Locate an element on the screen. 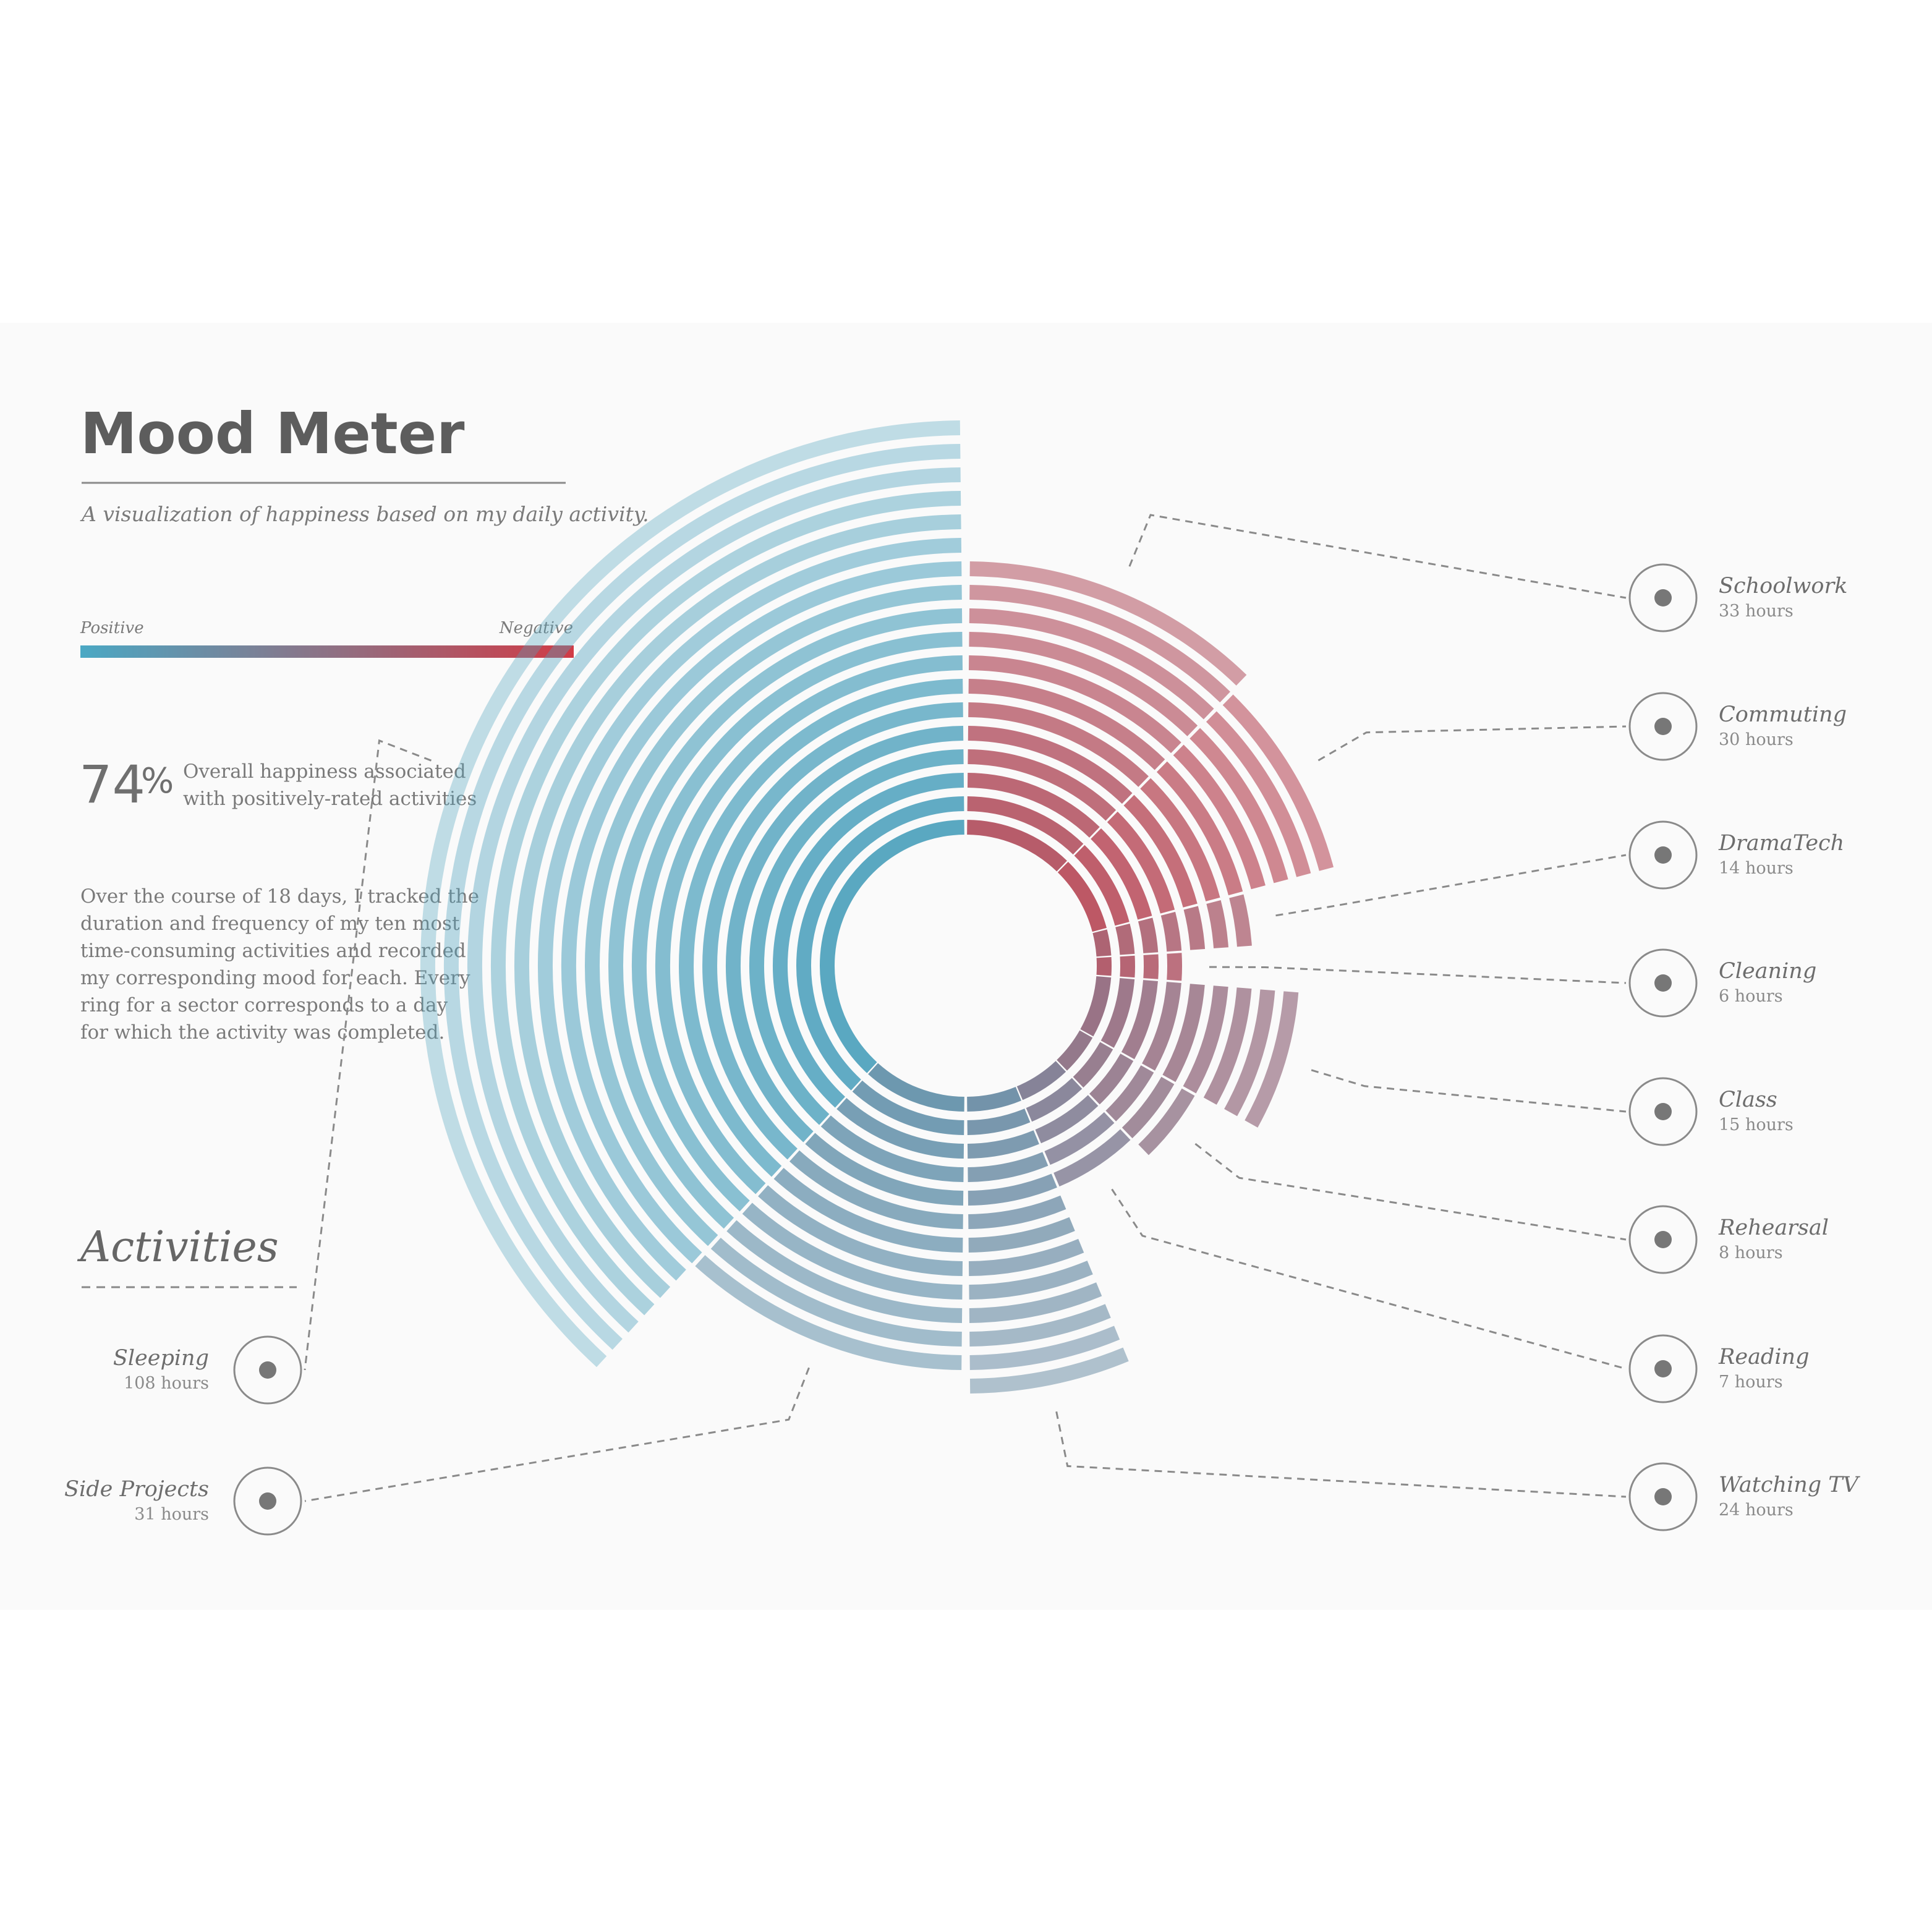  activity-hours: 14 hours is located at coordinates (1756, 869).